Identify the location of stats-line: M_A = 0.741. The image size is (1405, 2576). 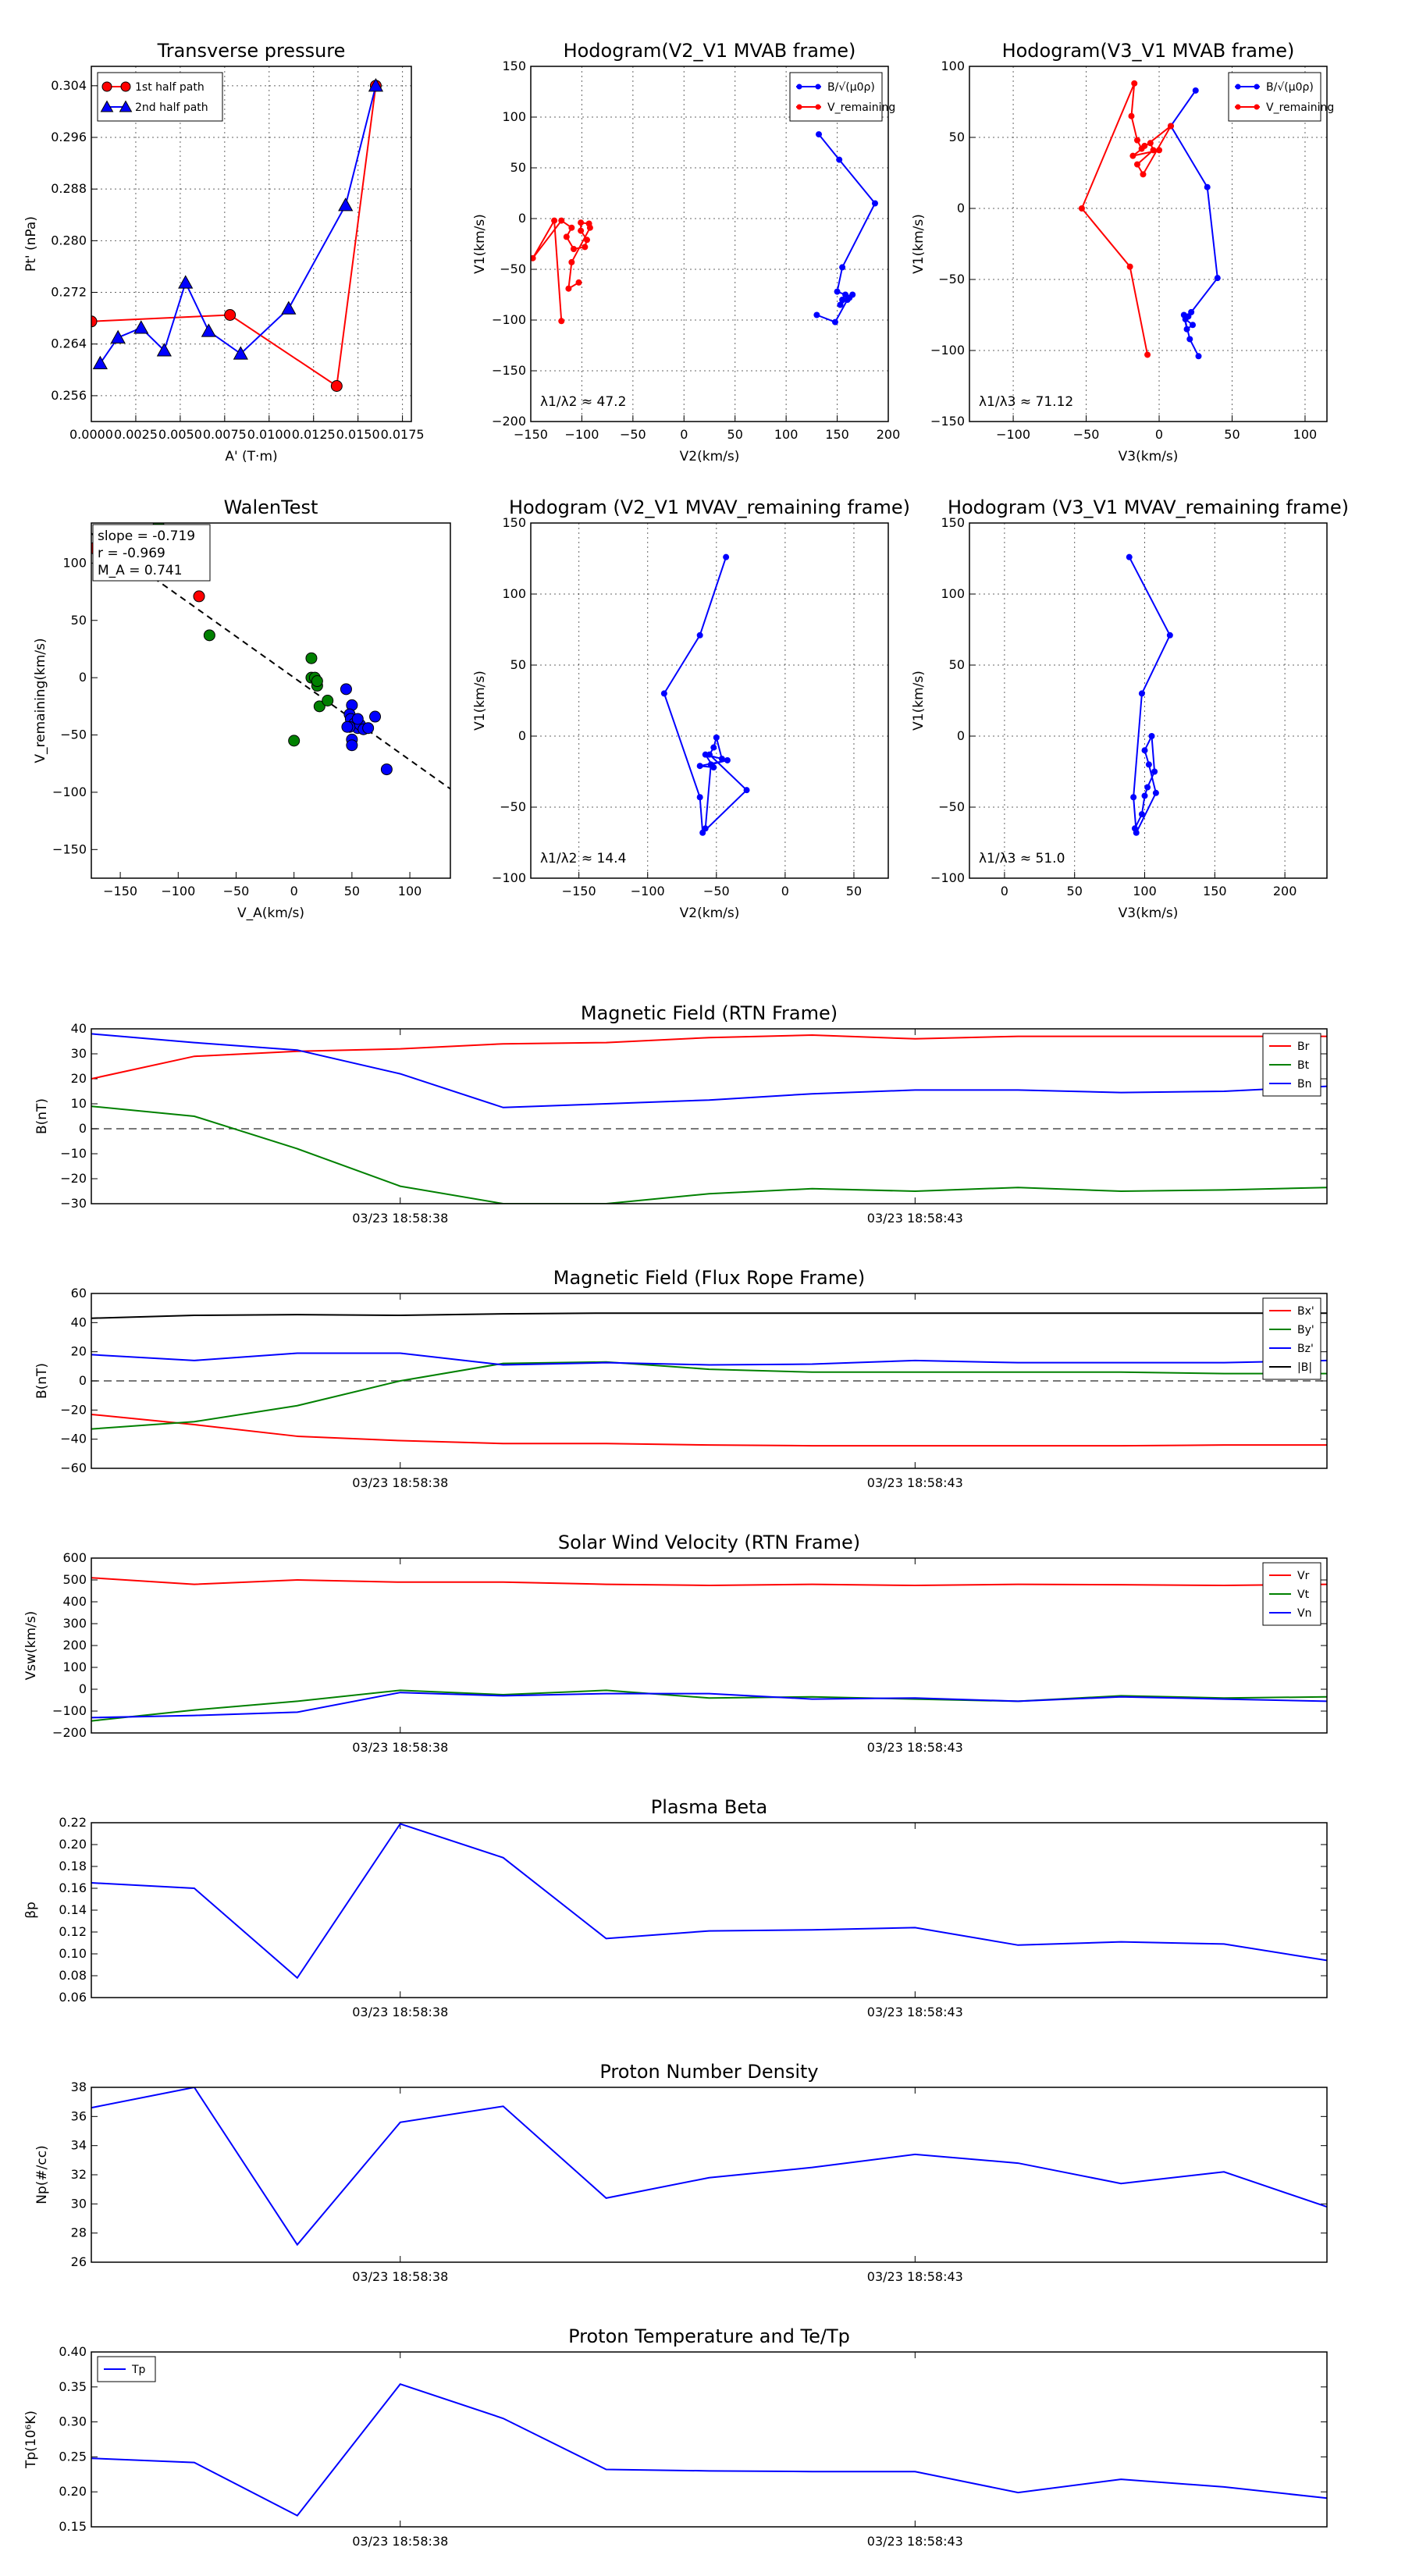
(140, 570).